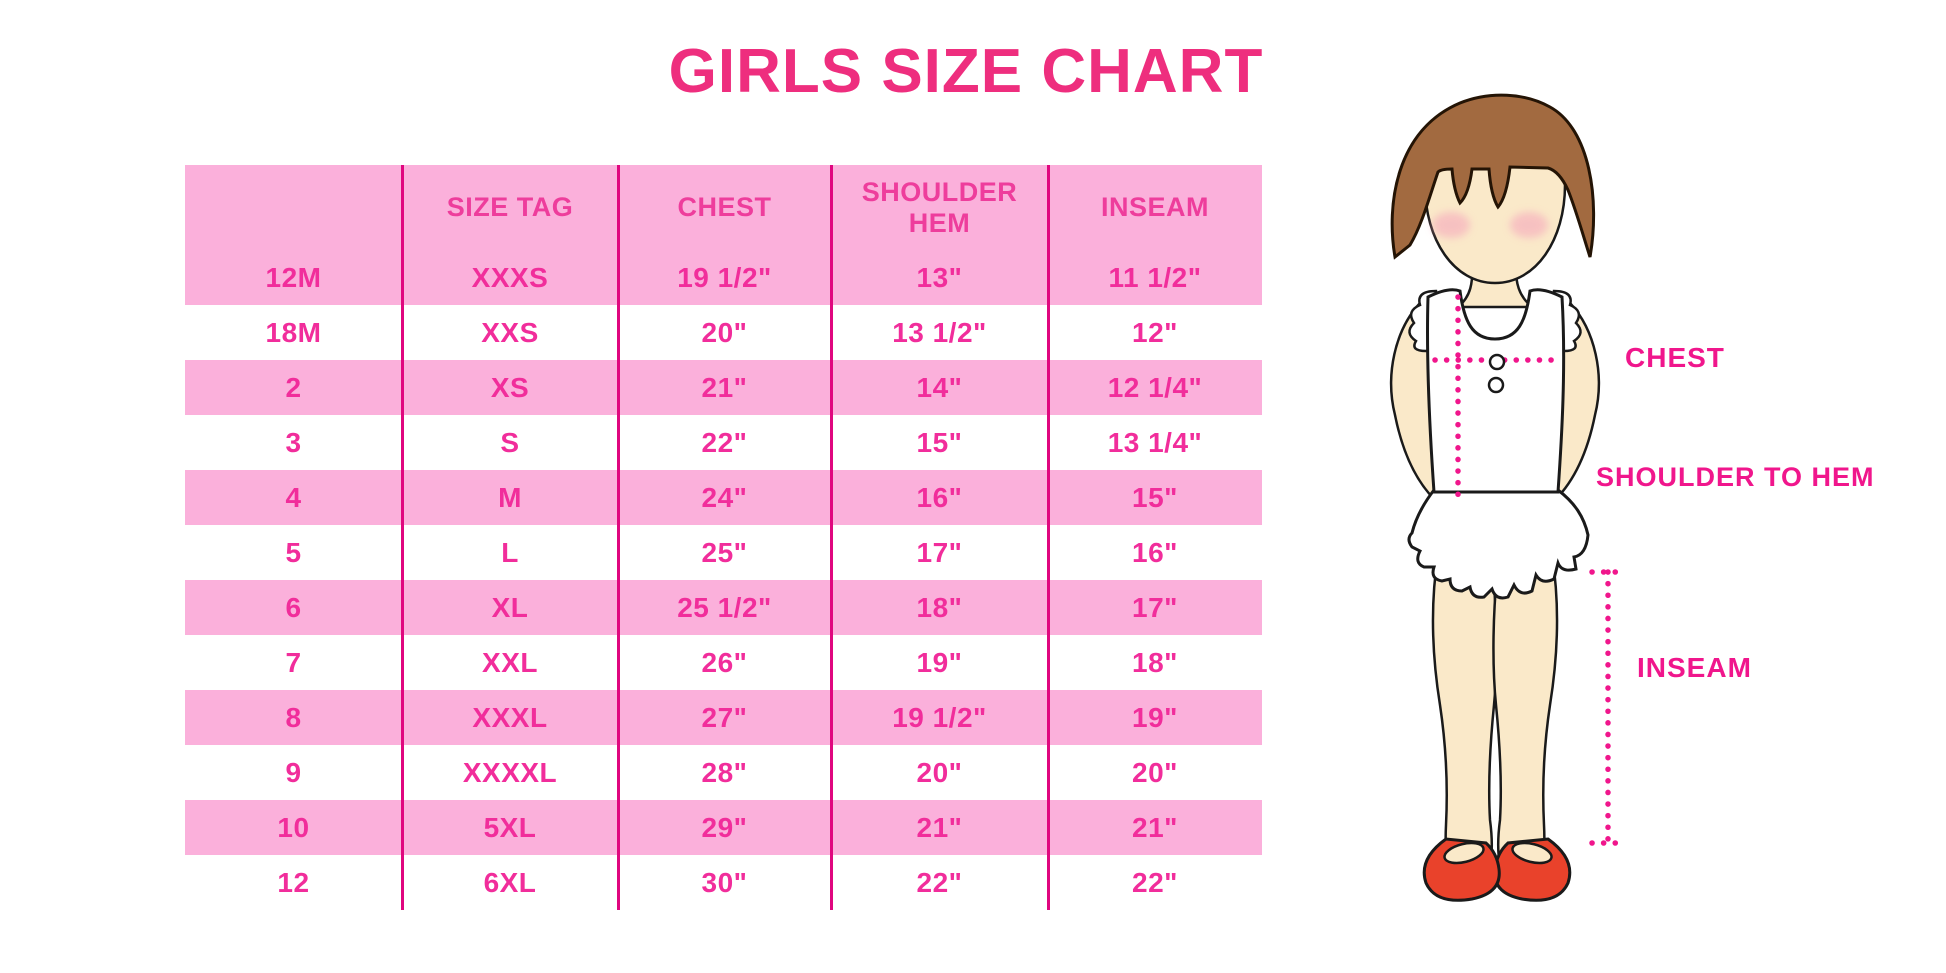 This screenshot has width=1946, height=973. I want to click on table-header-row: SIZE TAG CHEST SHOULDER HEM INSEAM, so click(723, 207).